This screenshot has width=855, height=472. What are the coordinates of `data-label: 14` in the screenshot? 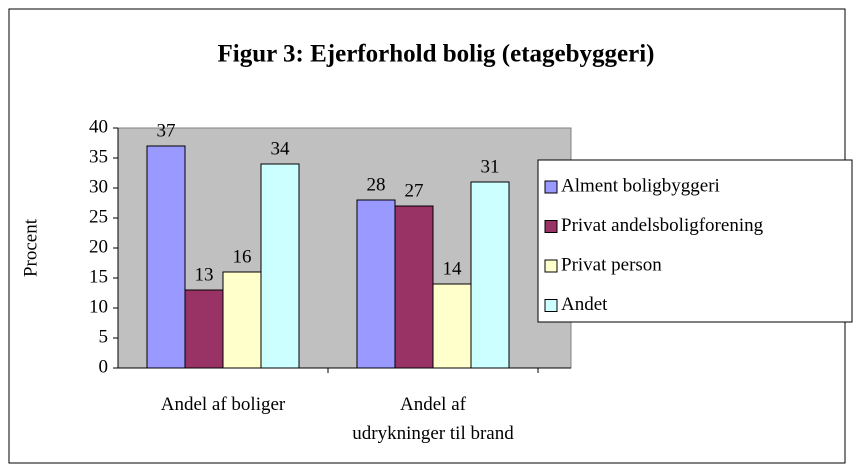 It's located at (453, 268).